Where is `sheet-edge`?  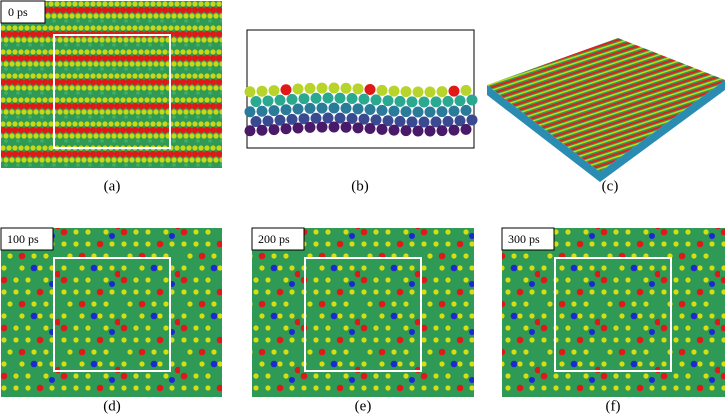 sheet-edge is located at coordinates (606, 131).